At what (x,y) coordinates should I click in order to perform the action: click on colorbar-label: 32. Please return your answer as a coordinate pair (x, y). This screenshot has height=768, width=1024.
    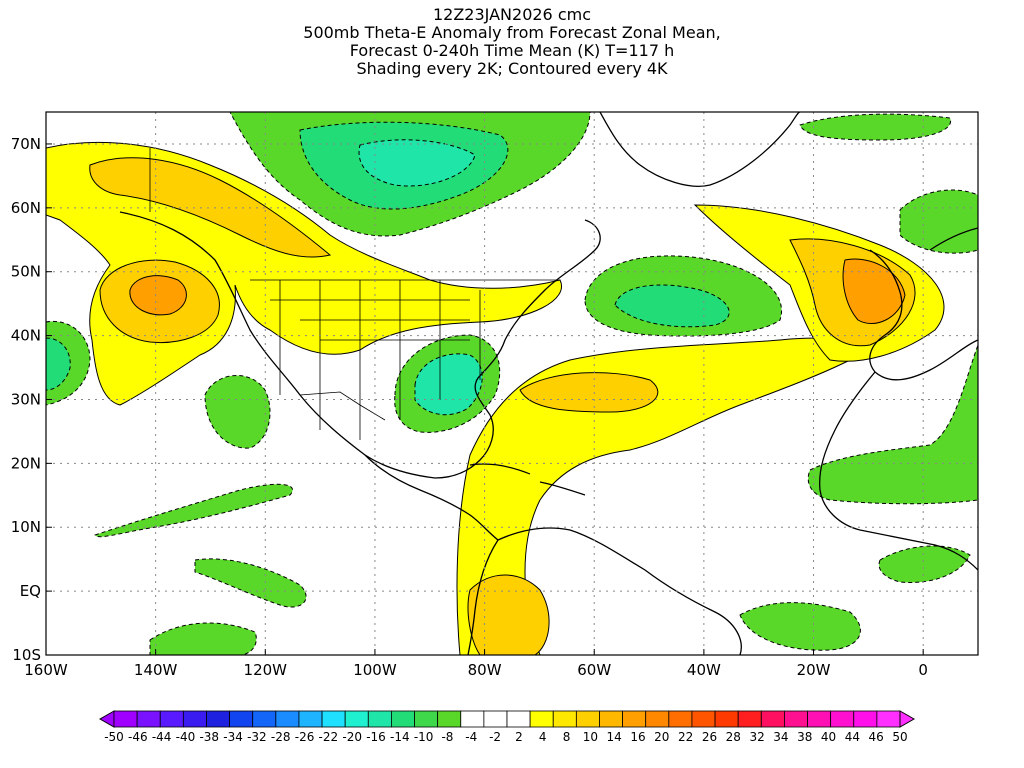
    Looking at the image, I should click on (756, 737).